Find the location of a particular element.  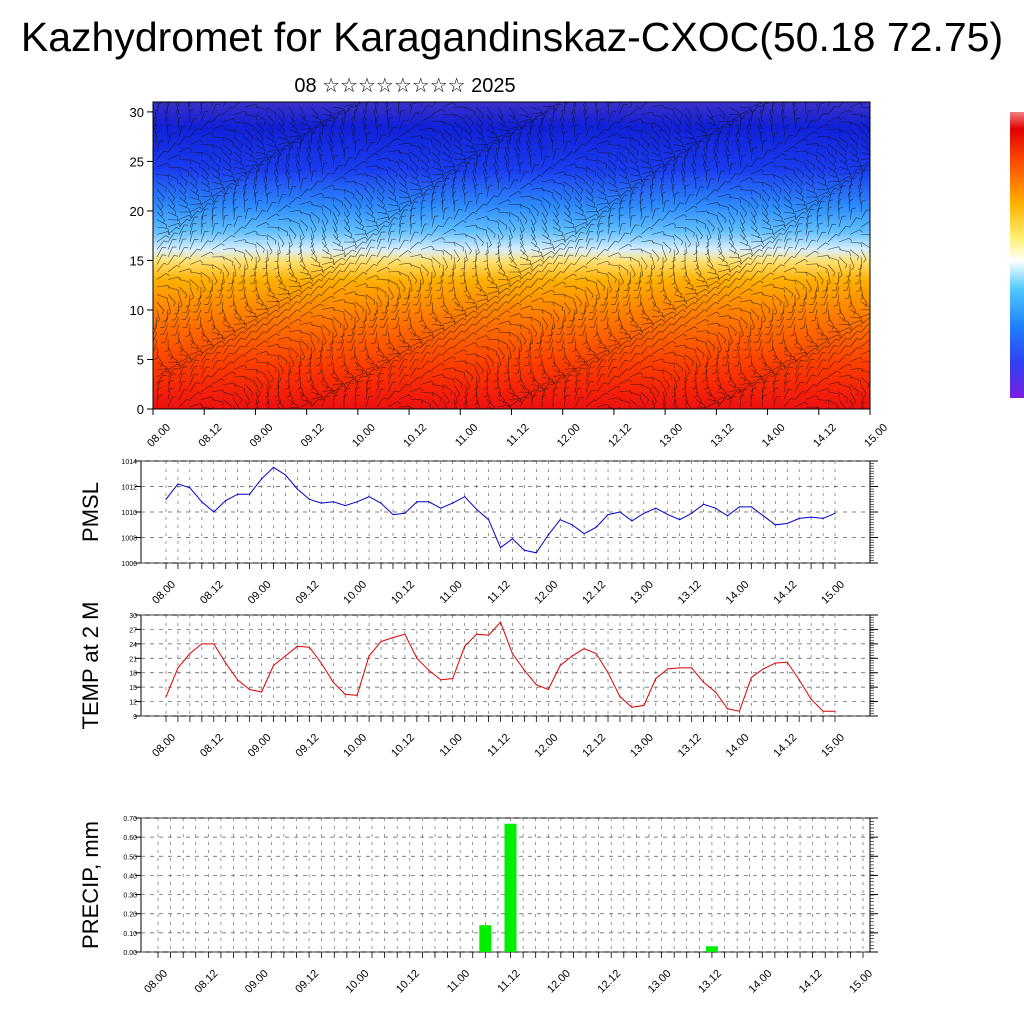

temp-x-tick-label: 12.12 is located at coordinates (594, 746).